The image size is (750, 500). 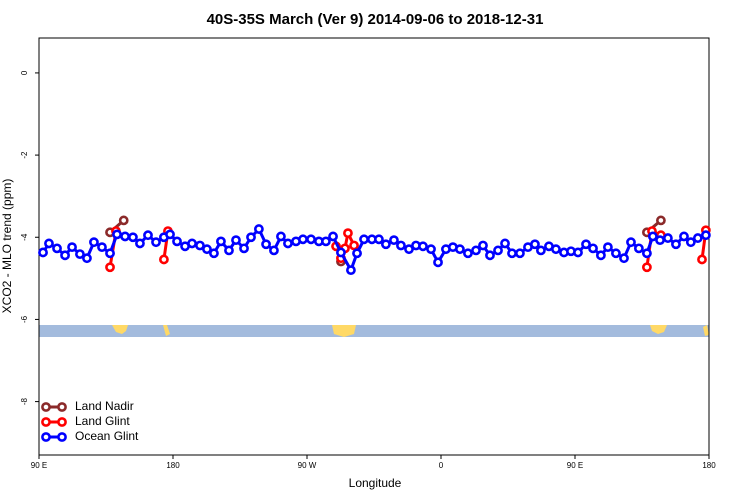 What do you see at coordinates (104, 406) in the screenshot?
I see `legend-label: Land Nadir` at bounding box center [104, 406].